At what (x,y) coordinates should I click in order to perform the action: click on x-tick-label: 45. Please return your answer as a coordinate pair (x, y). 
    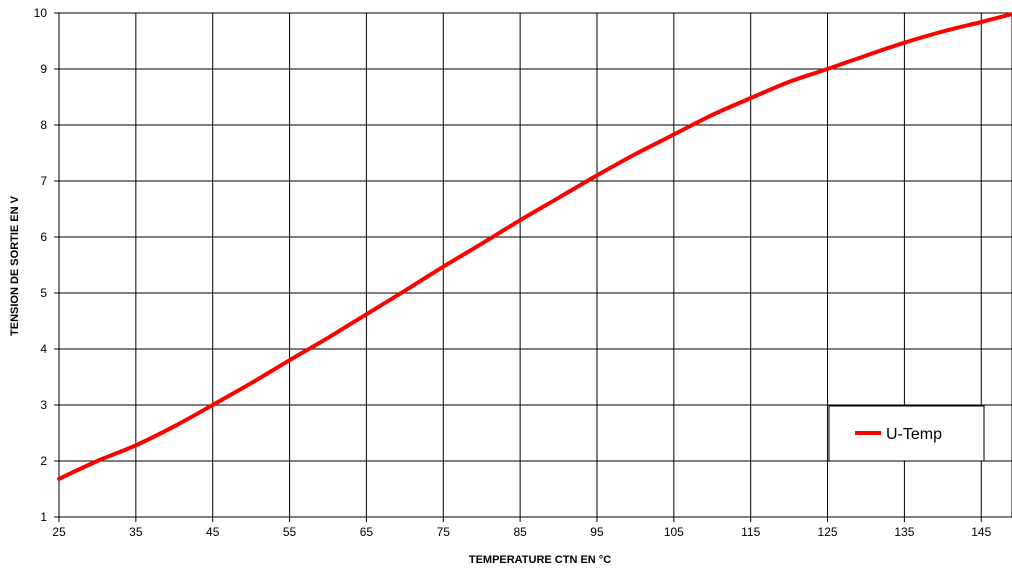
    Looking at the image, I should click on (213, 532).